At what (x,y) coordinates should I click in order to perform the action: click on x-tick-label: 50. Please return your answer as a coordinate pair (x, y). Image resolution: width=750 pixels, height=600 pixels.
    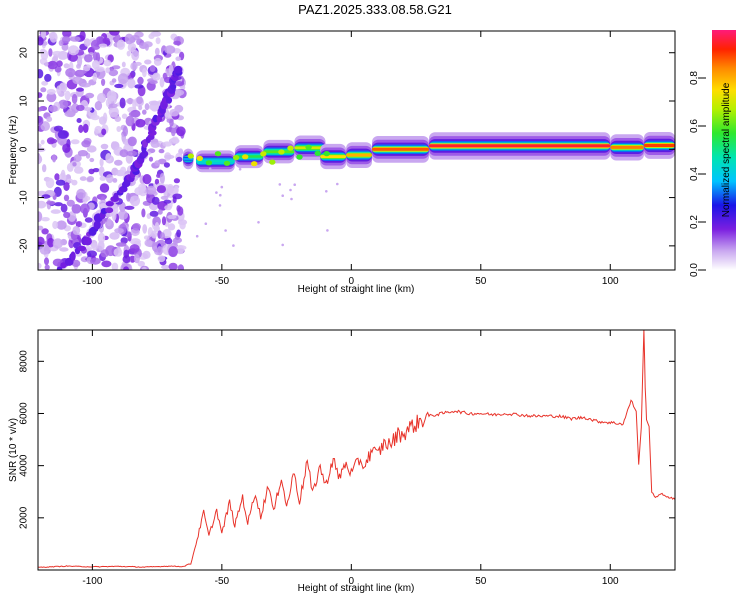
    Looking at the image, I should click on (481, 281).